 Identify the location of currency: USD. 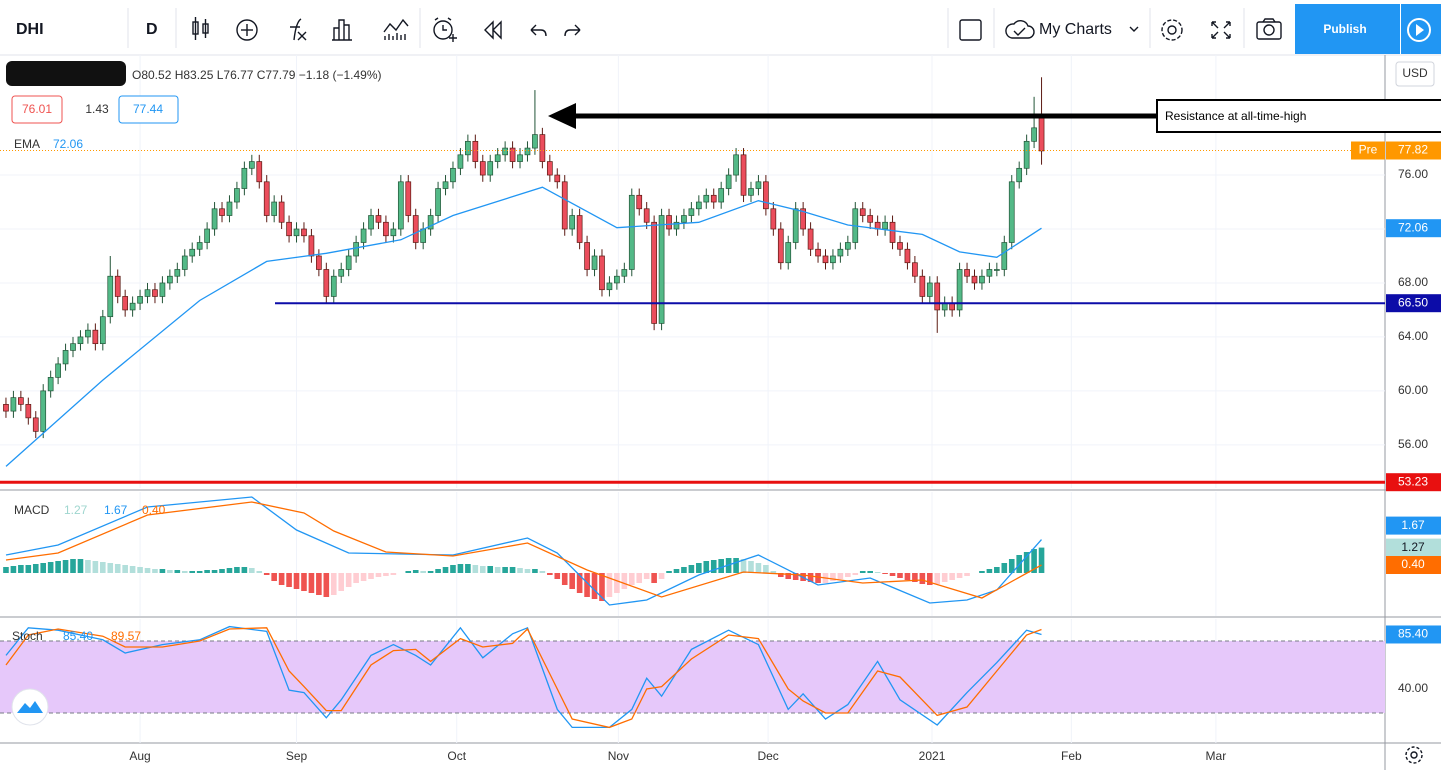
(1415, 73).